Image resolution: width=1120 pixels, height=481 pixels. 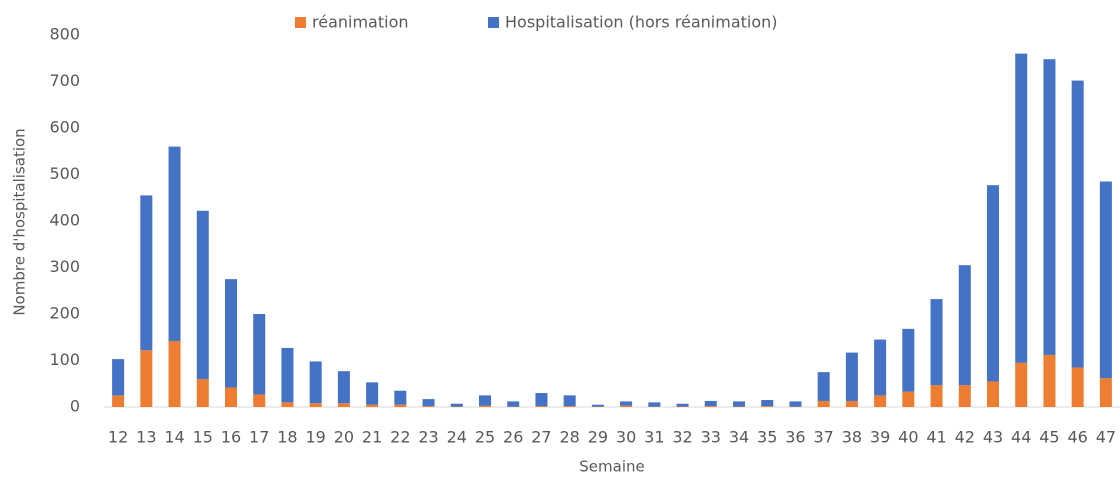 What do you see at coordinates (485, 437) in the screenshot?
I see `x-tick-label: 25` at bounding box center [485, 437].